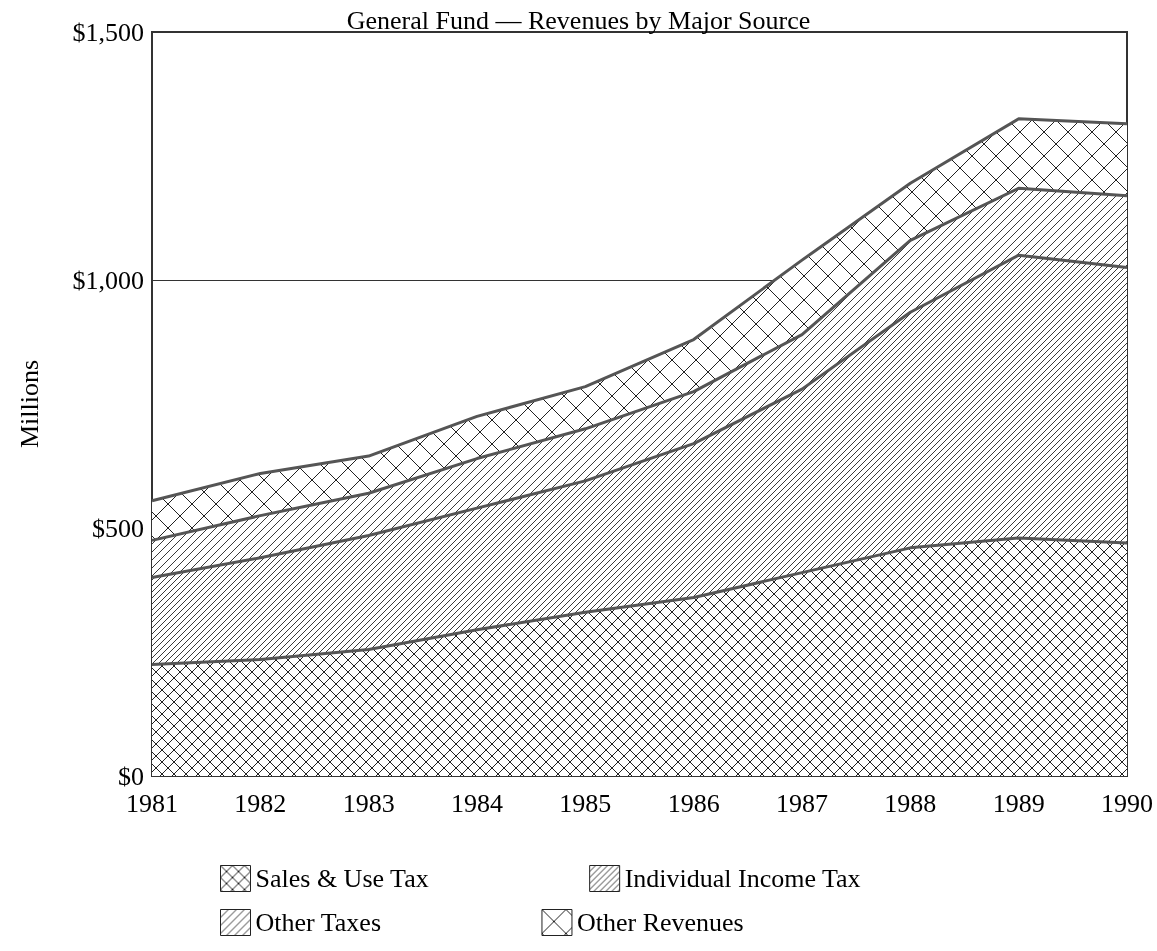 This screenshot has height=951, width=1157. I want to click on legend-label: Individual Income Tax, so click(742, 878).